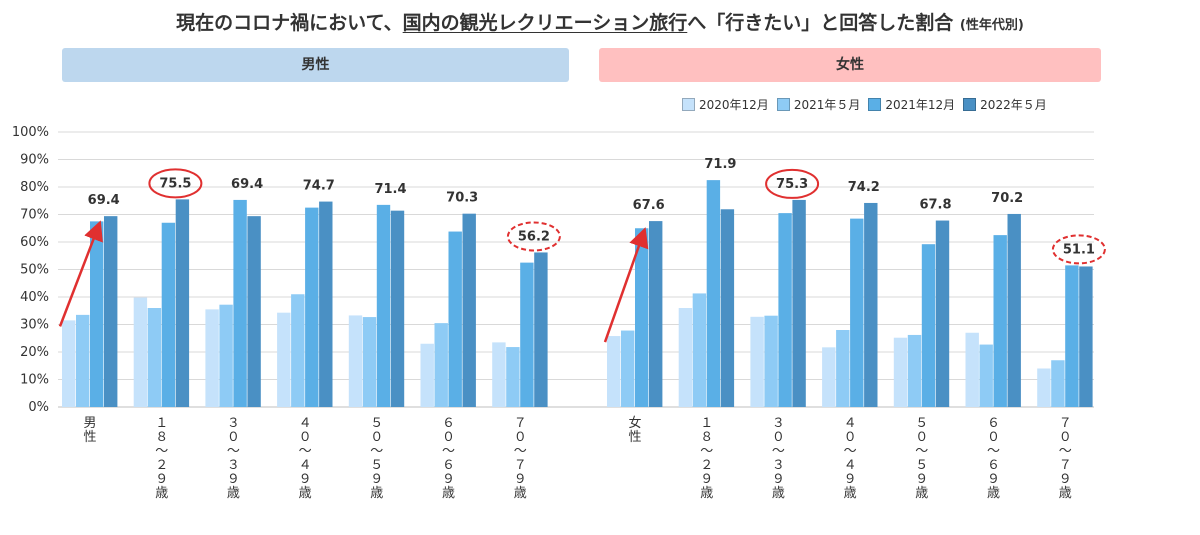  Describe the element at coordinates (1065, 423) in the screenshot. I see `x-tick-label: ７` at that location.